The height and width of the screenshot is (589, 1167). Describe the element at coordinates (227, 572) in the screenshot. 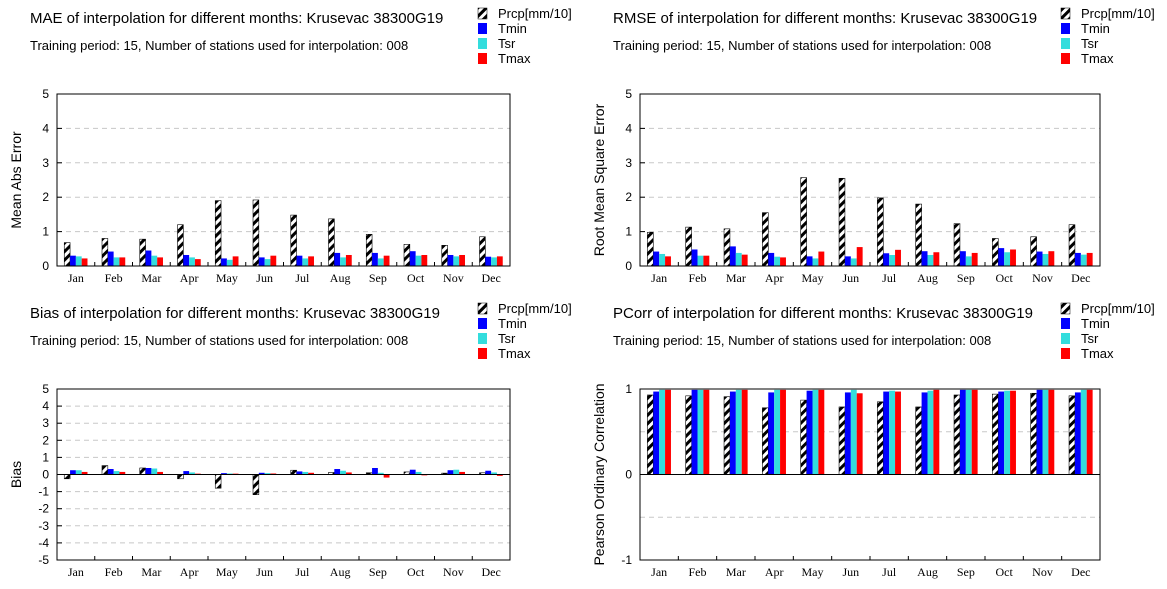

I see `x-tick-label: May` at that location.